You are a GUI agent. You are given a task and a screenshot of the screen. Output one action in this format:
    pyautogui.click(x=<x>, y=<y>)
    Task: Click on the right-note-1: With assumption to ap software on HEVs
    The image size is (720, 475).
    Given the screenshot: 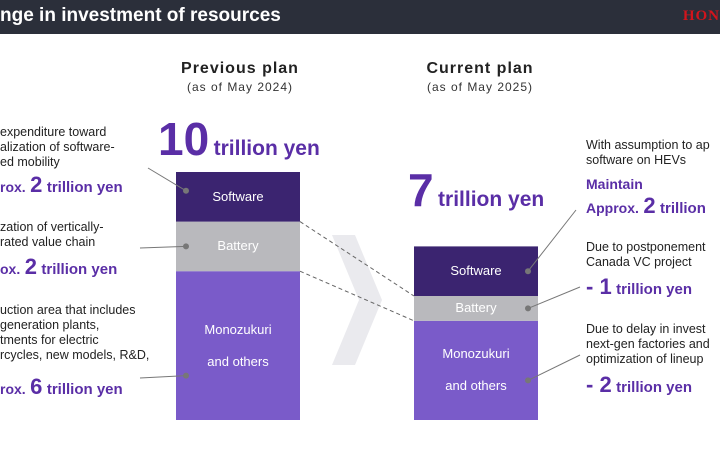 What is the action you would take?
    pyautogui.click(x=648, y=152)
    